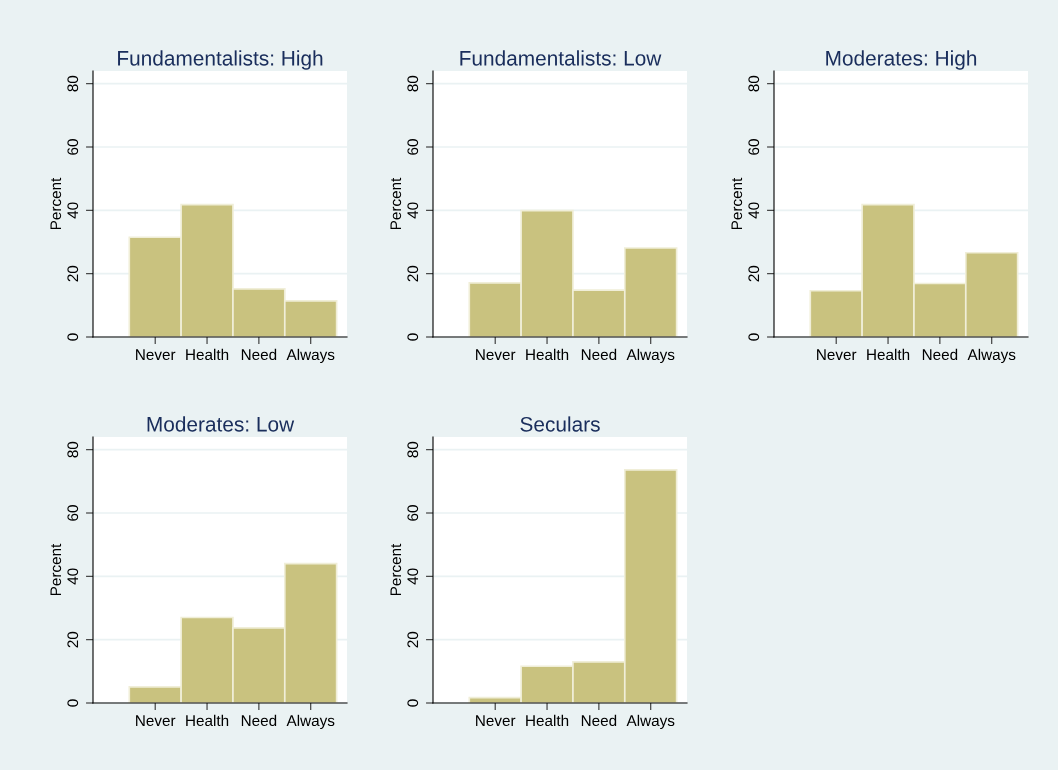 The width and height of the screenshot is (1058, 770). Describe the element at coordinates (901, 60) in the screenshot. I see `chart-title: Moderates: High` at that location.